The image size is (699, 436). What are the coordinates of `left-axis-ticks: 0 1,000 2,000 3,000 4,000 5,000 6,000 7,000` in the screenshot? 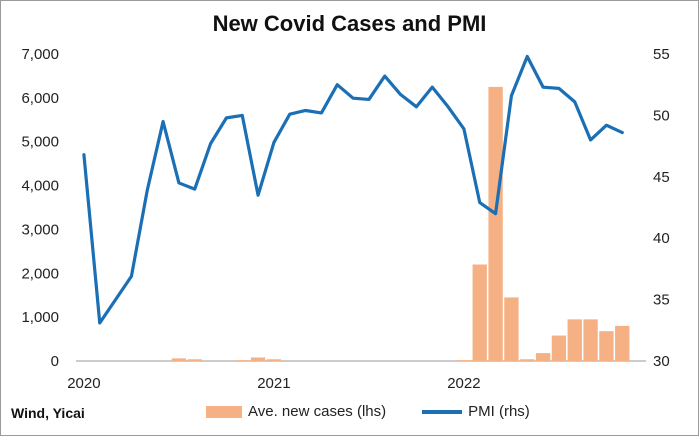 It's located at (40, 208).